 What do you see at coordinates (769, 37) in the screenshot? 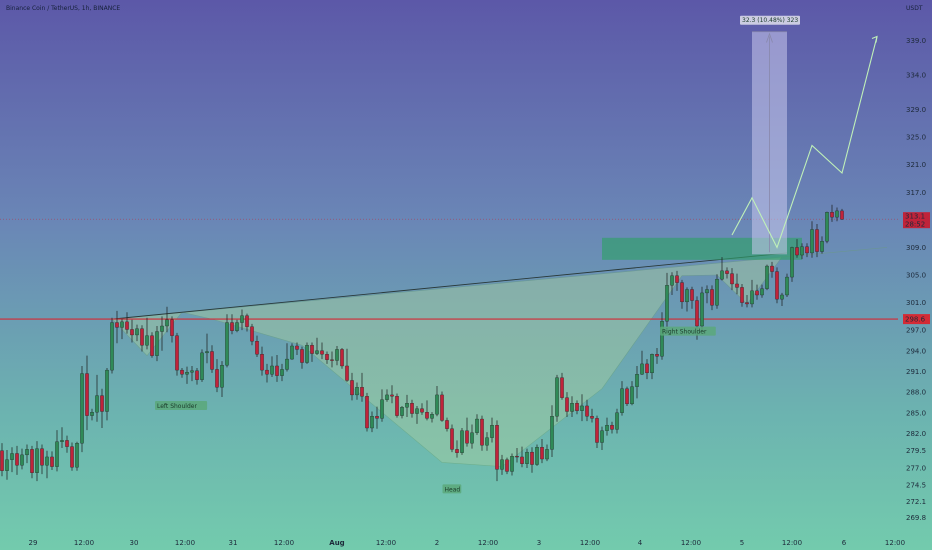
I see `projection-arrowhead` at bounding box center [769, 37].